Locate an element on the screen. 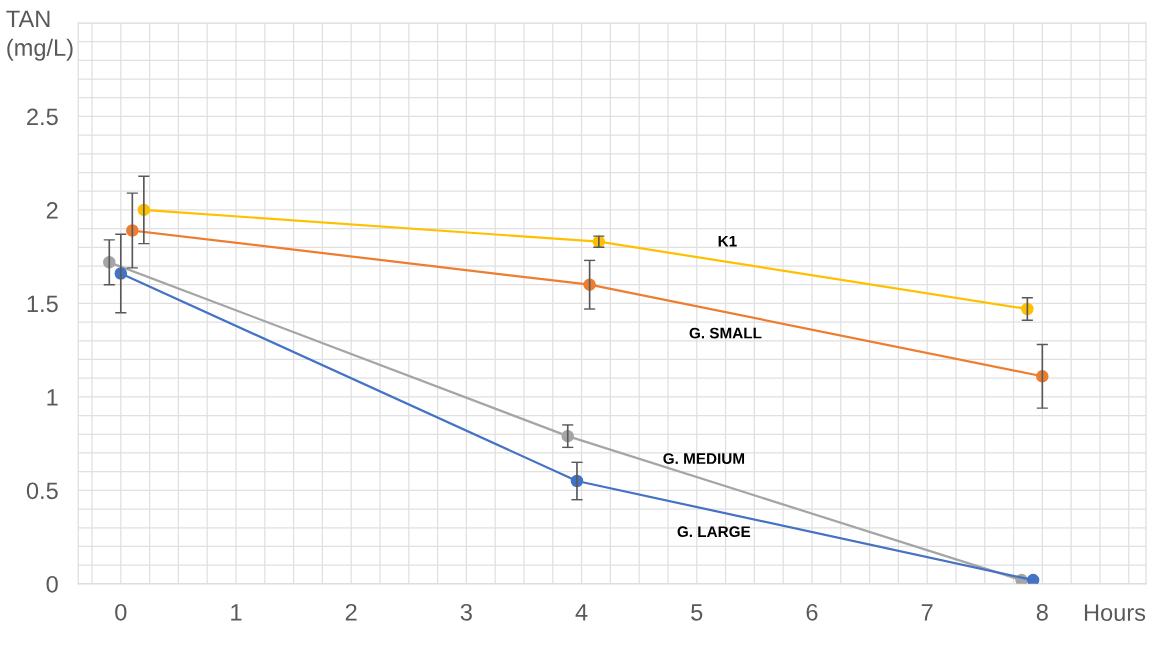  x-tick-label: 7 is located at coordinates (927, 612).